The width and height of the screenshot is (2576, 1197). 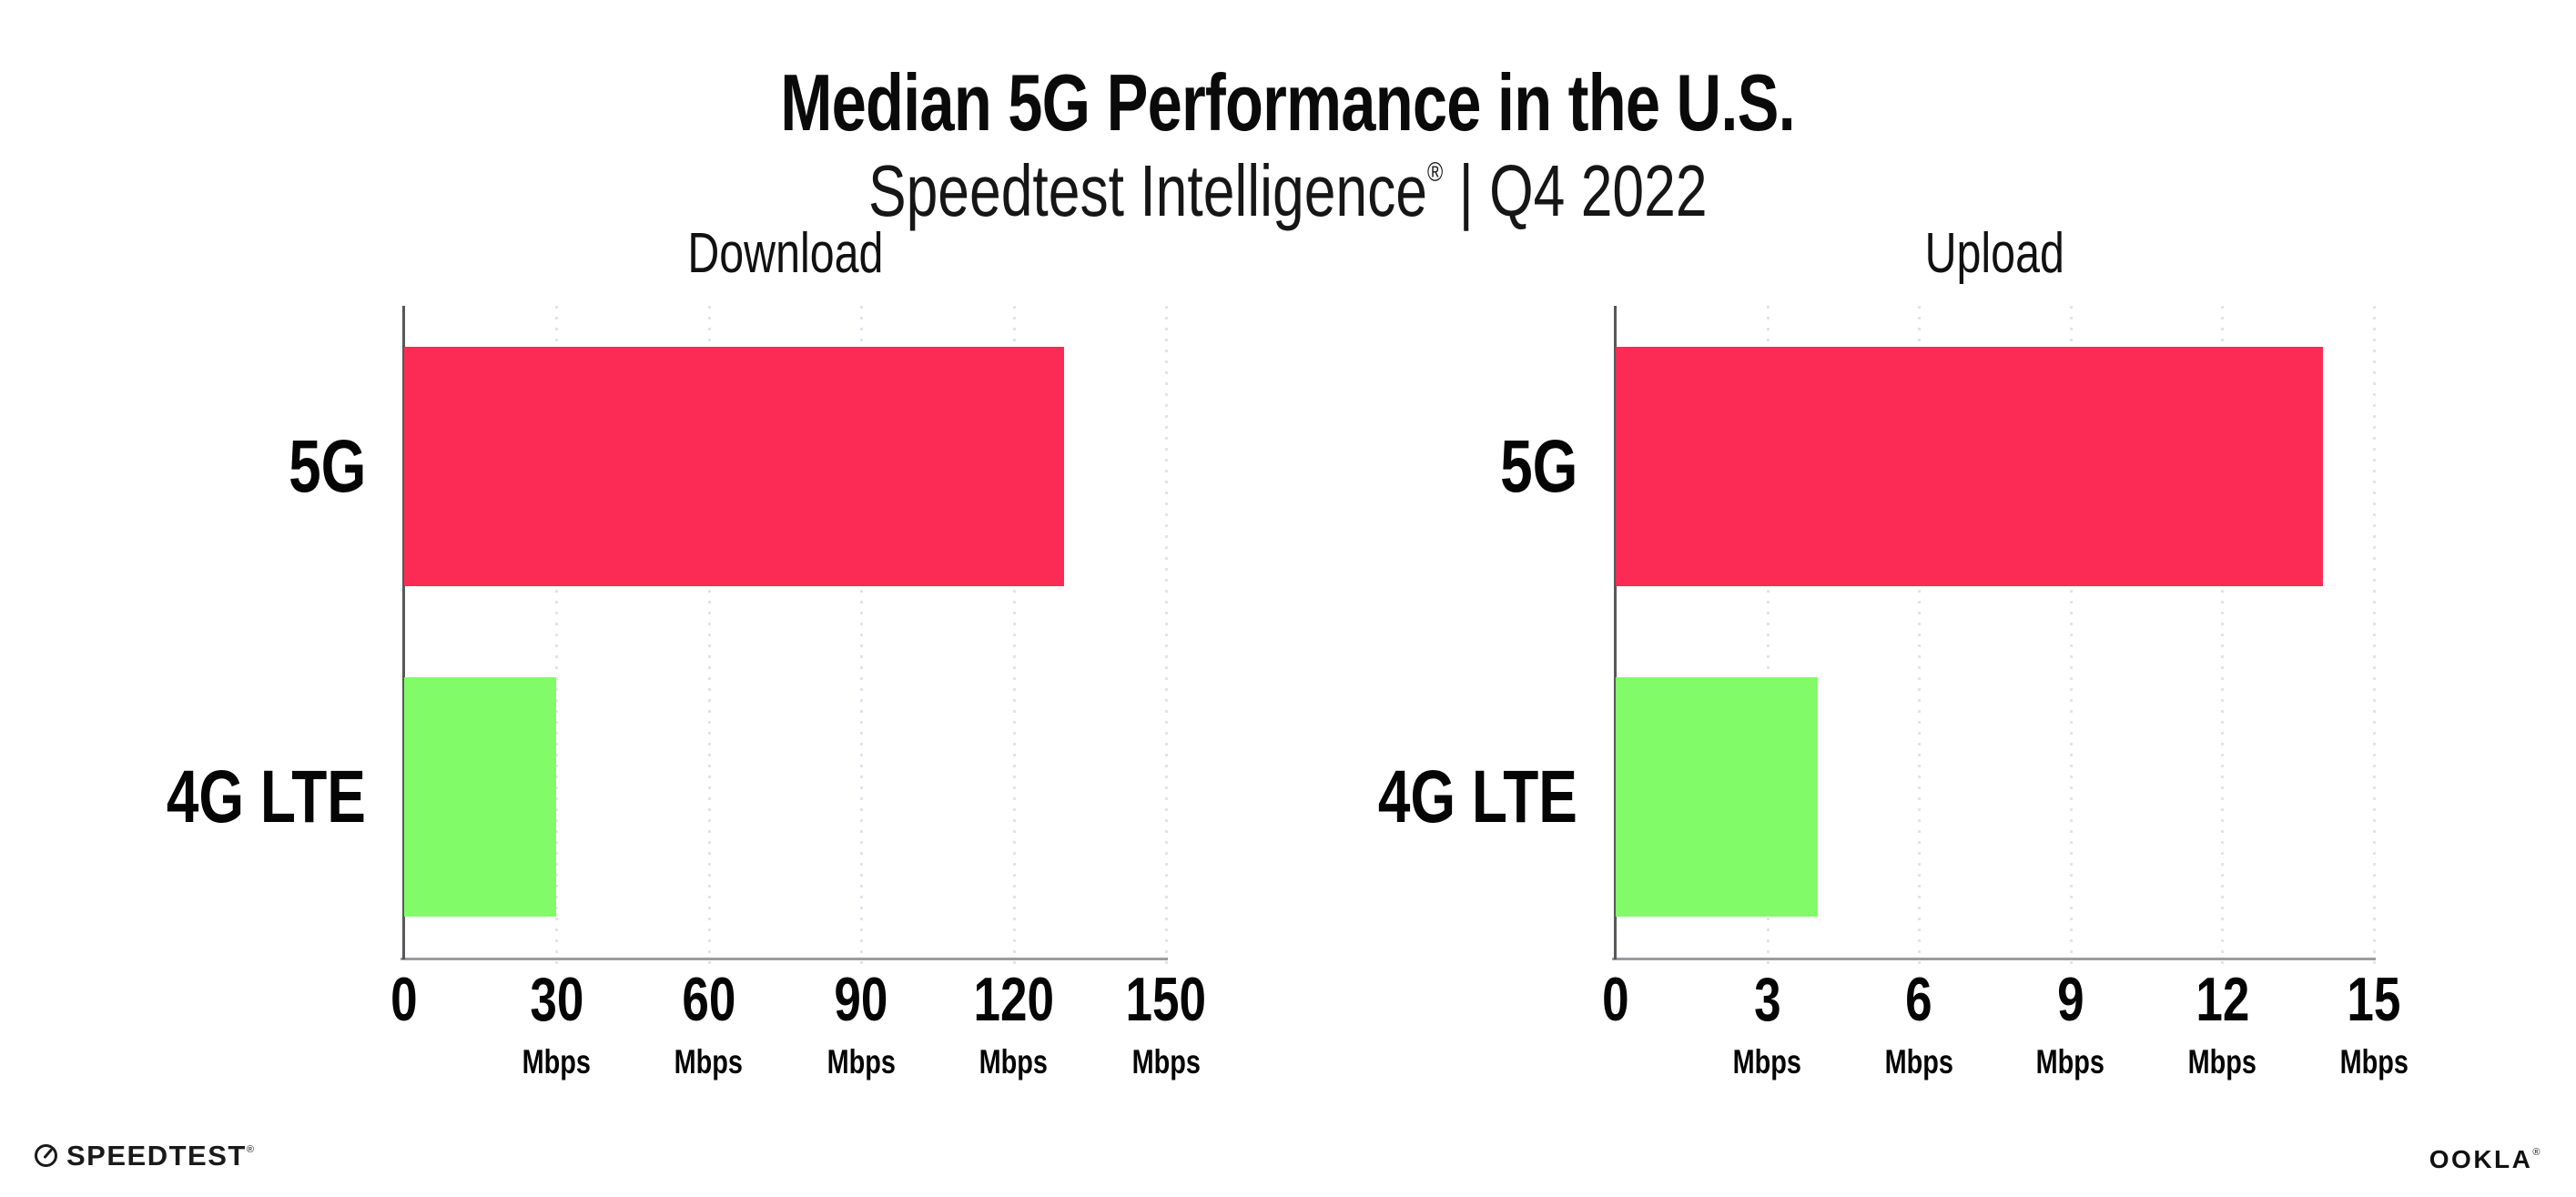 I want to click on ookla-logo: OOKLA®, so click(x=2485, y=1159).